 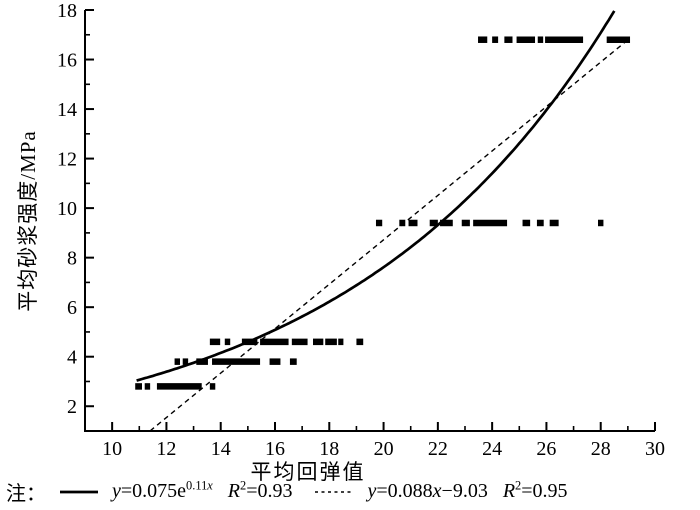 I want to click on eq2-r: R, so click(x=509, y=491).